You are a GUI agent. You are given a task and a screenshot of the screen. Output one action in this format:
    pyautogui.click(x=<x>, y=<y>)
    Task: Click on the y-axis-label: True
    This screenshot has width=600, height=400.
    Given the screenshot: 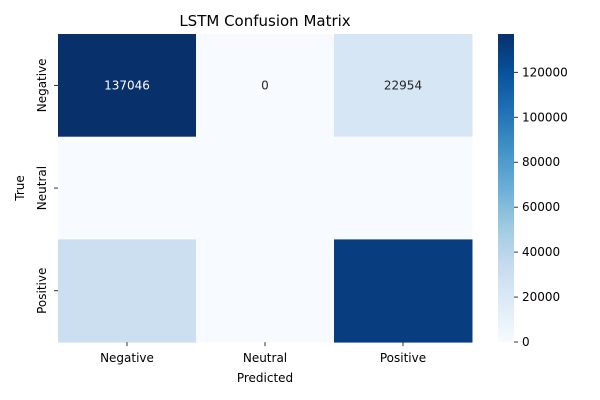 What is the action you would take?
    pyautogui.click(x=20, y=188)
    